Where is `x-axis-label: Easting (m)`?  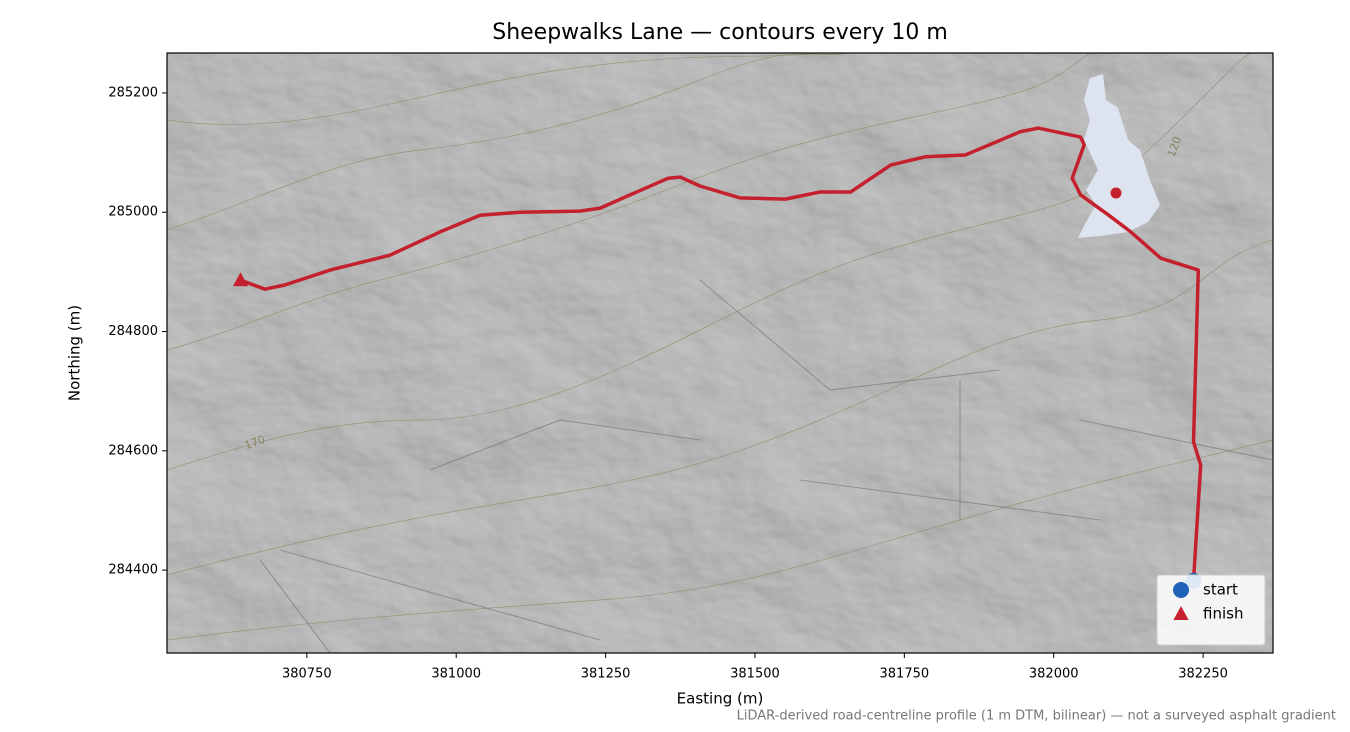 x-axis-label: Easting (m) is located at coordinates (720, 699).